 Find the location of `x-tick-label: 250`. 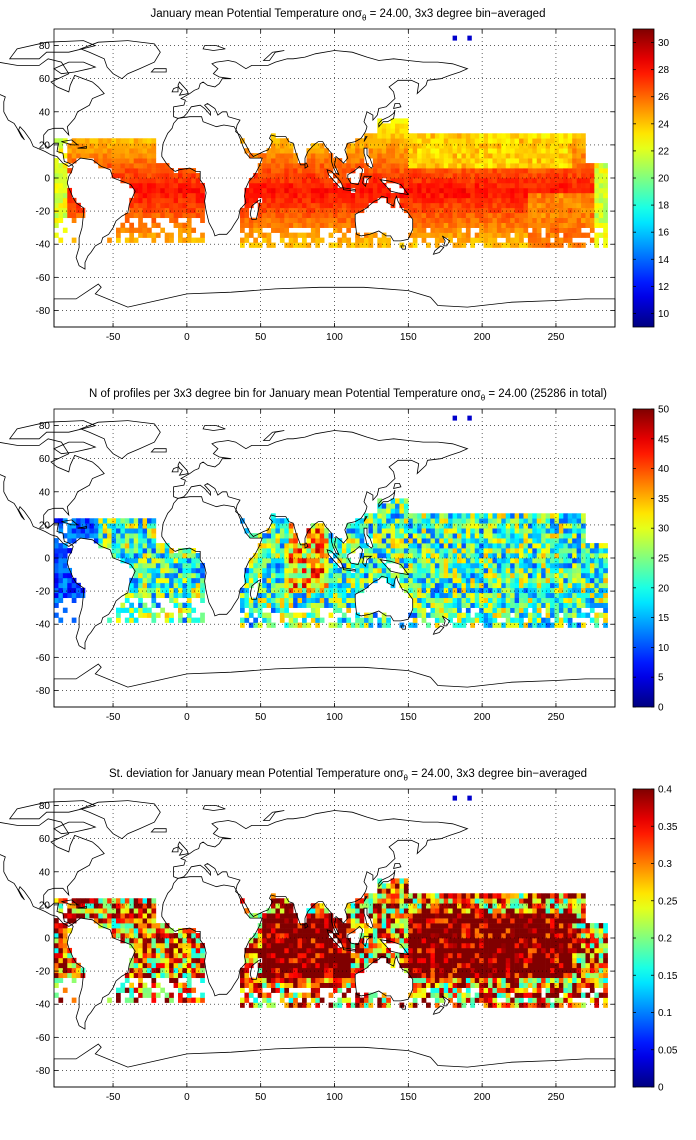

x-tick-label: 250 is located at coordinates (556, 716).